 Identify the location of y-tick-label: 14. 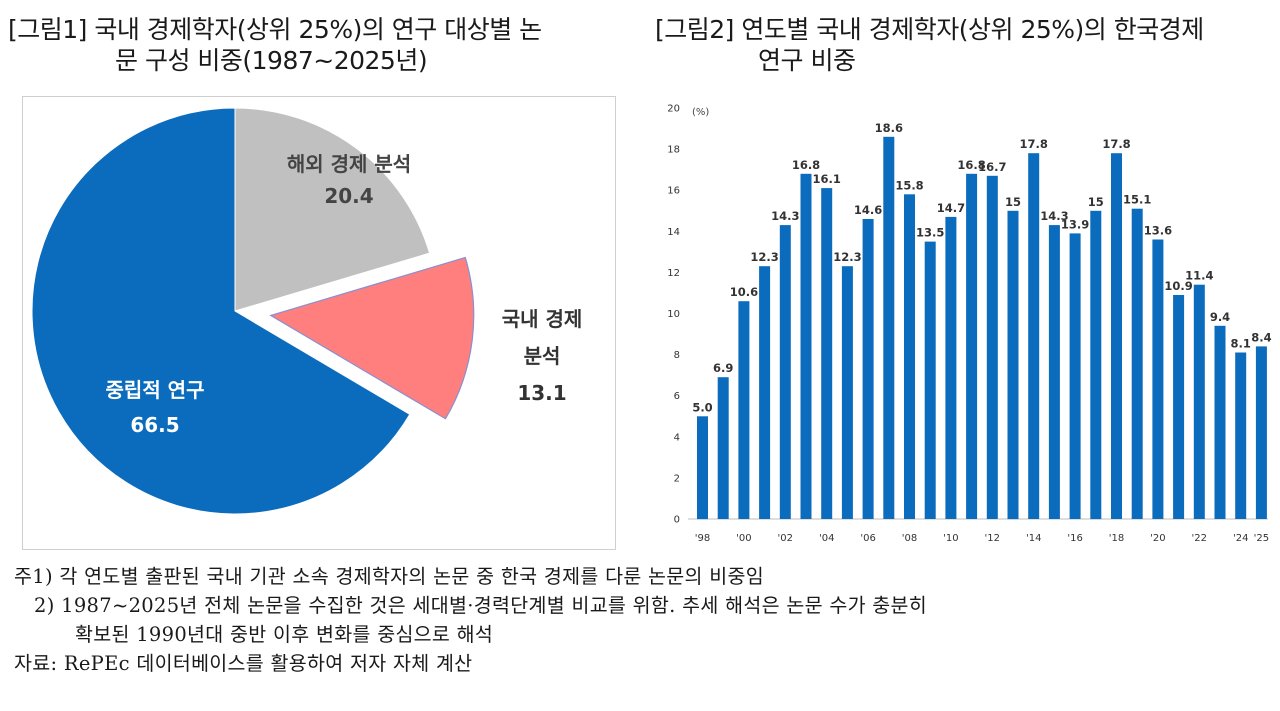
(673, 232).